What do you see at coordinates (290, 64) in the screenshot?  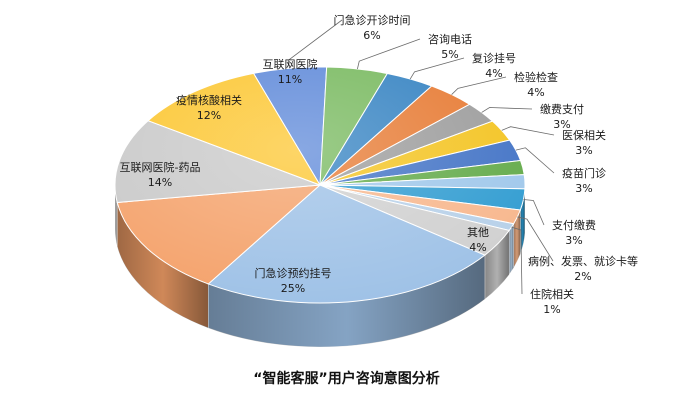 I see `slice-16-label: 互联网医院` at bounding box center [290, 64].